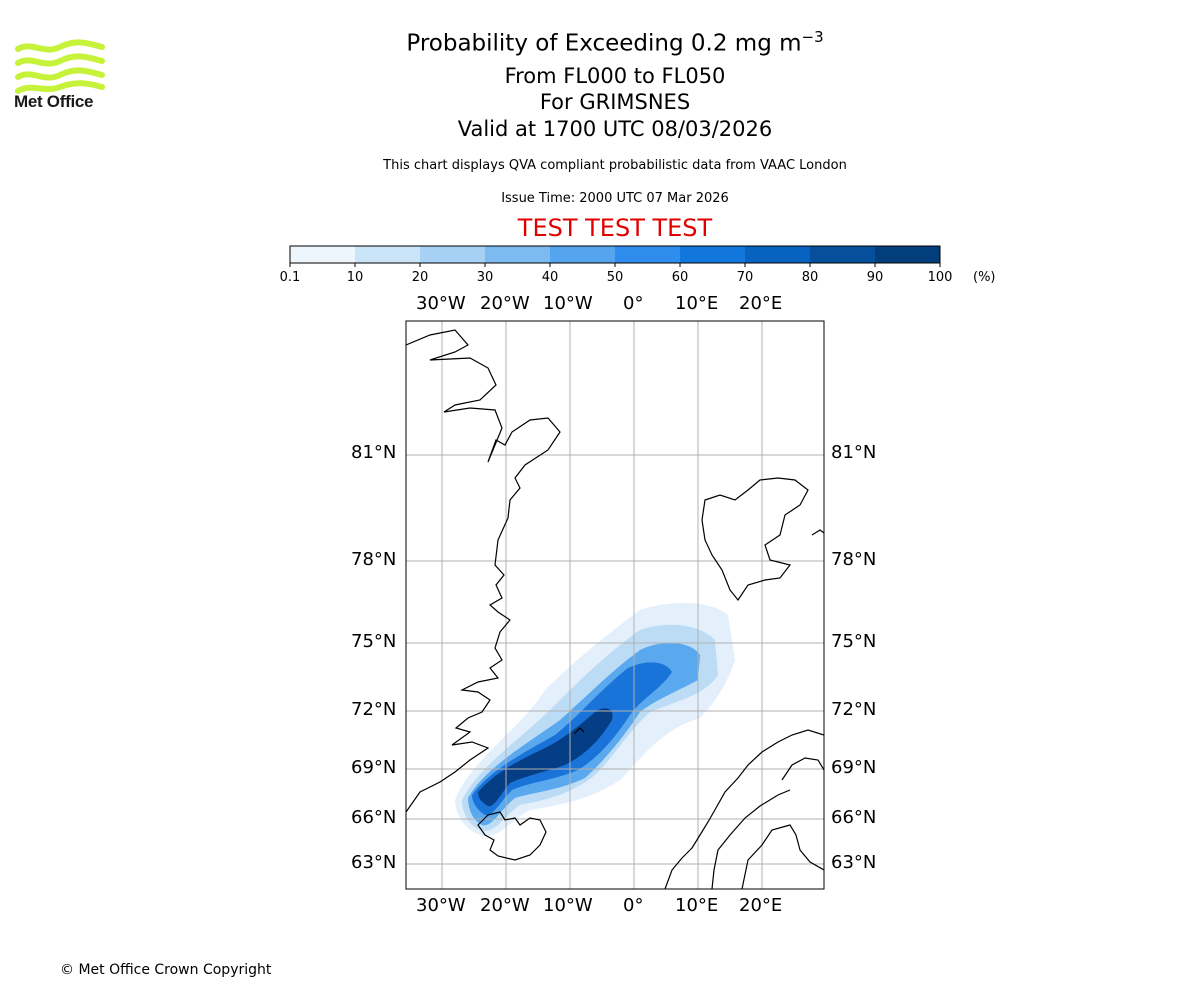 This screenshot has width=1200, height=1000. I want to click on flight-levels: From FL000 to FL050, so click(615, 76).